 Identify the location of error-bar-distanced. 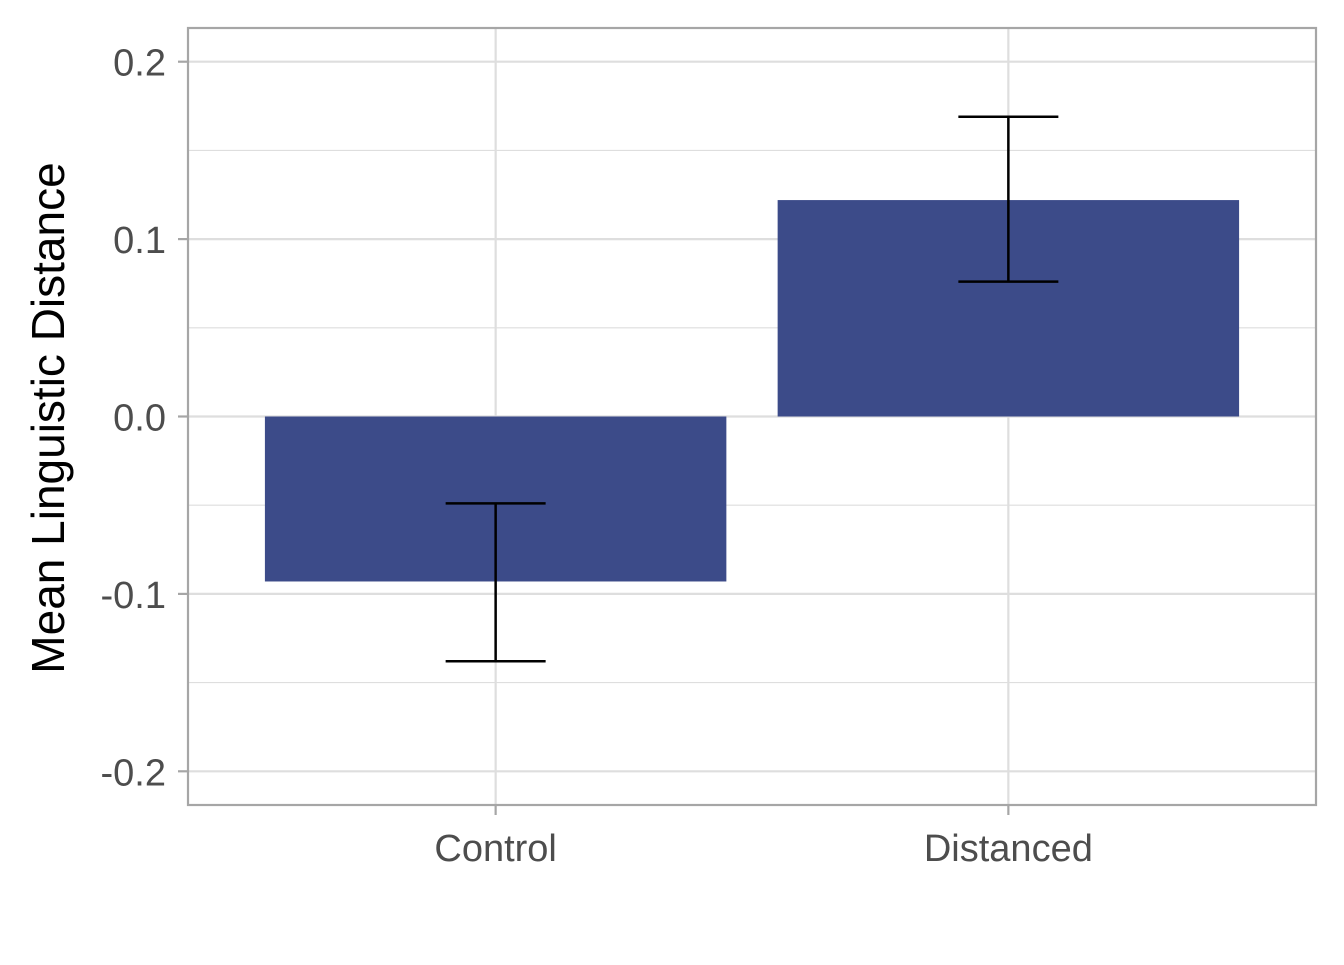
(1008, 199).